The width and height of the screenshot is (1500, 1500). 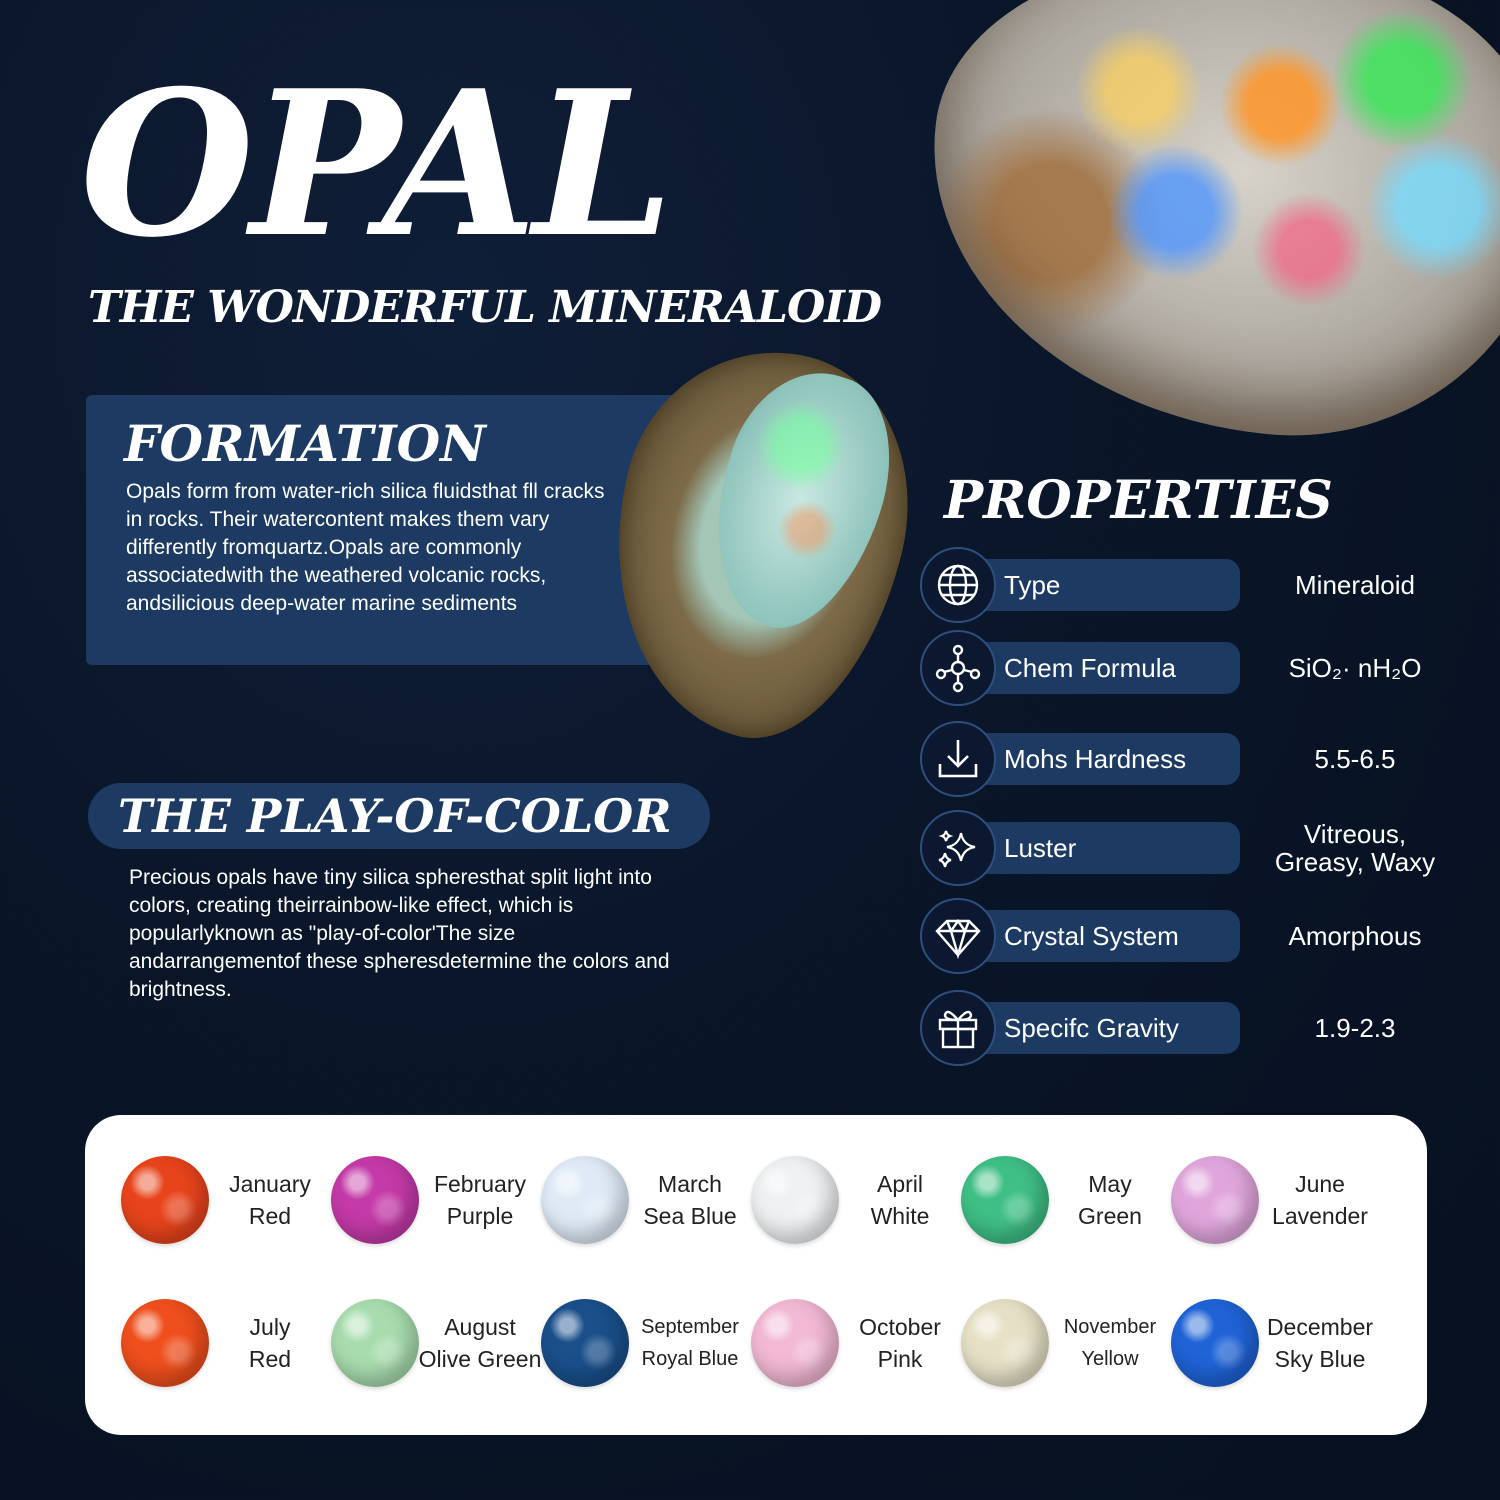 I want to click on birthstone-label: December Sky Blue, so click(x=1320, y=1343).